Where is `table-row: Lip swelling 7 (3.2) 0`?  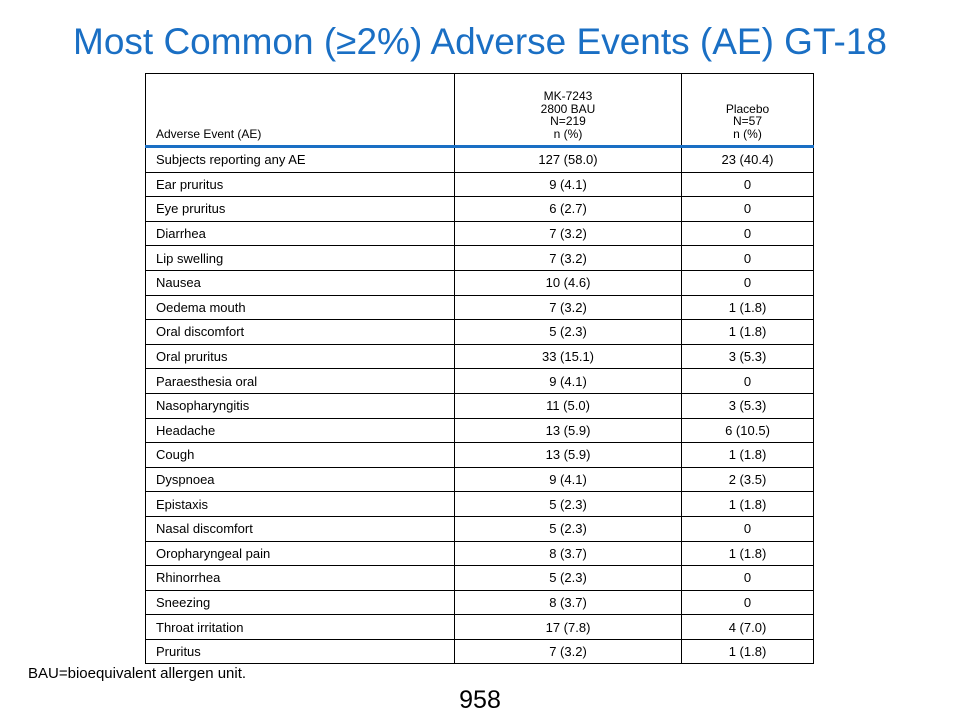 table-row: Lip swelling 7 (3.2) 0 is located at coordinates (479, 258).